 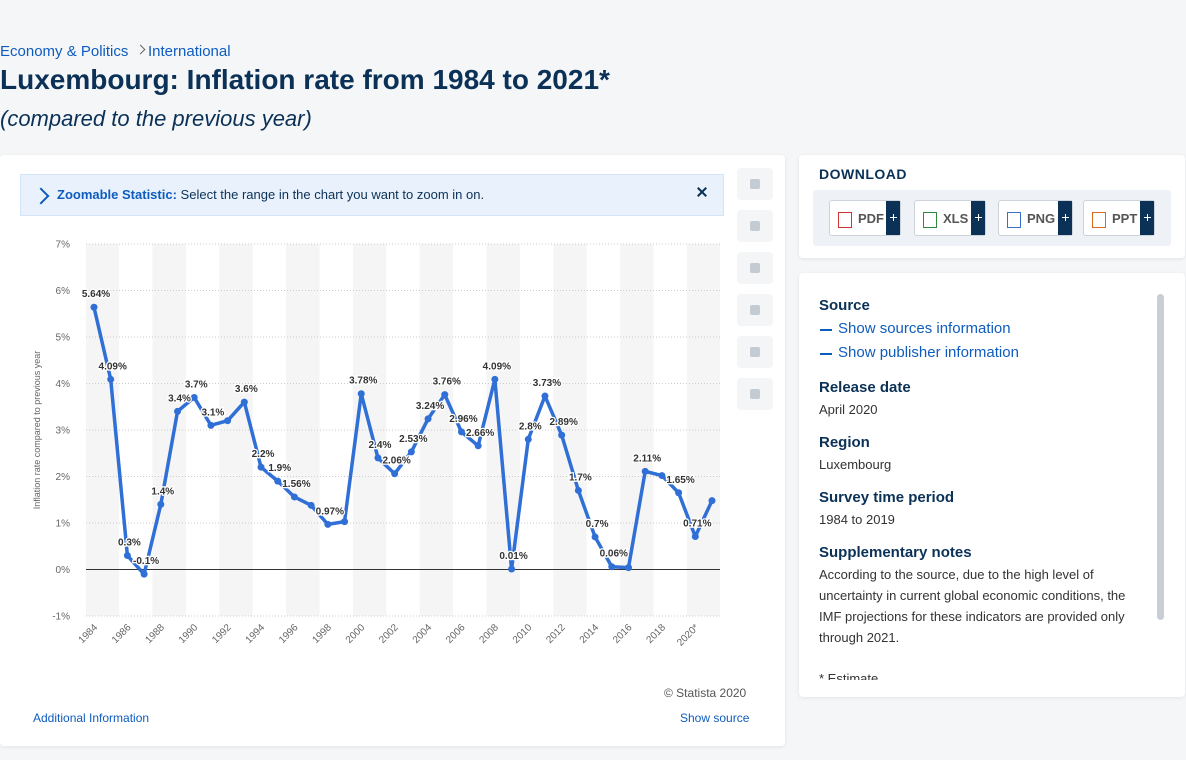 What do you see at coordinates (755, 352) in the screenshot?
I see `cite-button` at bounding box center [755, 352].